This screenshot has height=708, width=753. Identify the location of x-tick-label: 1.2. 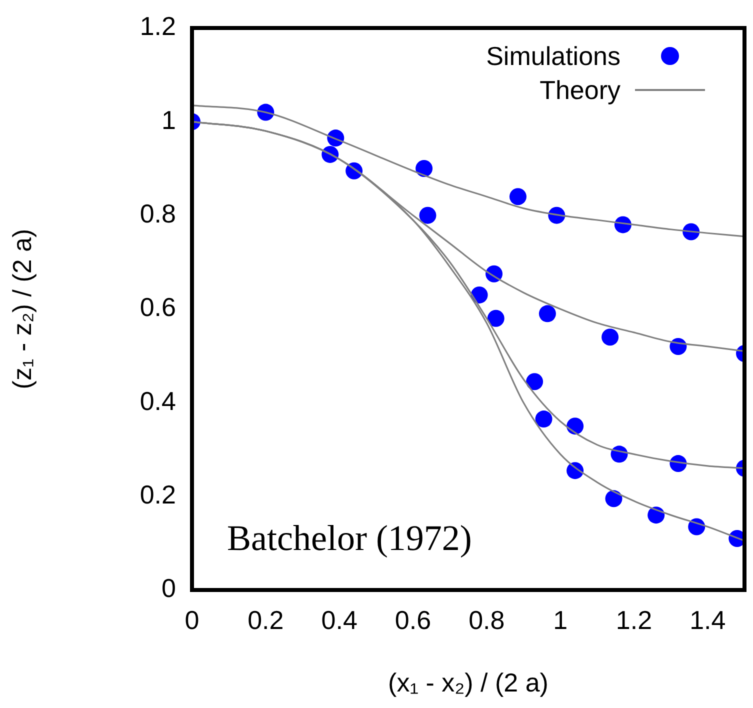
(634, 619).